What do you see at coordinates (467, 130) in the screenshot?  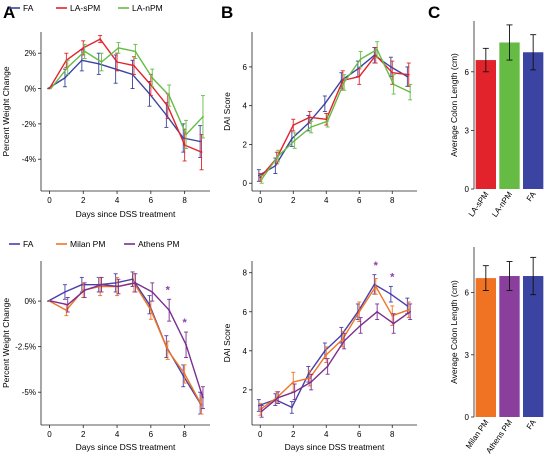 I see `y-tick-label: 3` at bounding box center [467, 130].